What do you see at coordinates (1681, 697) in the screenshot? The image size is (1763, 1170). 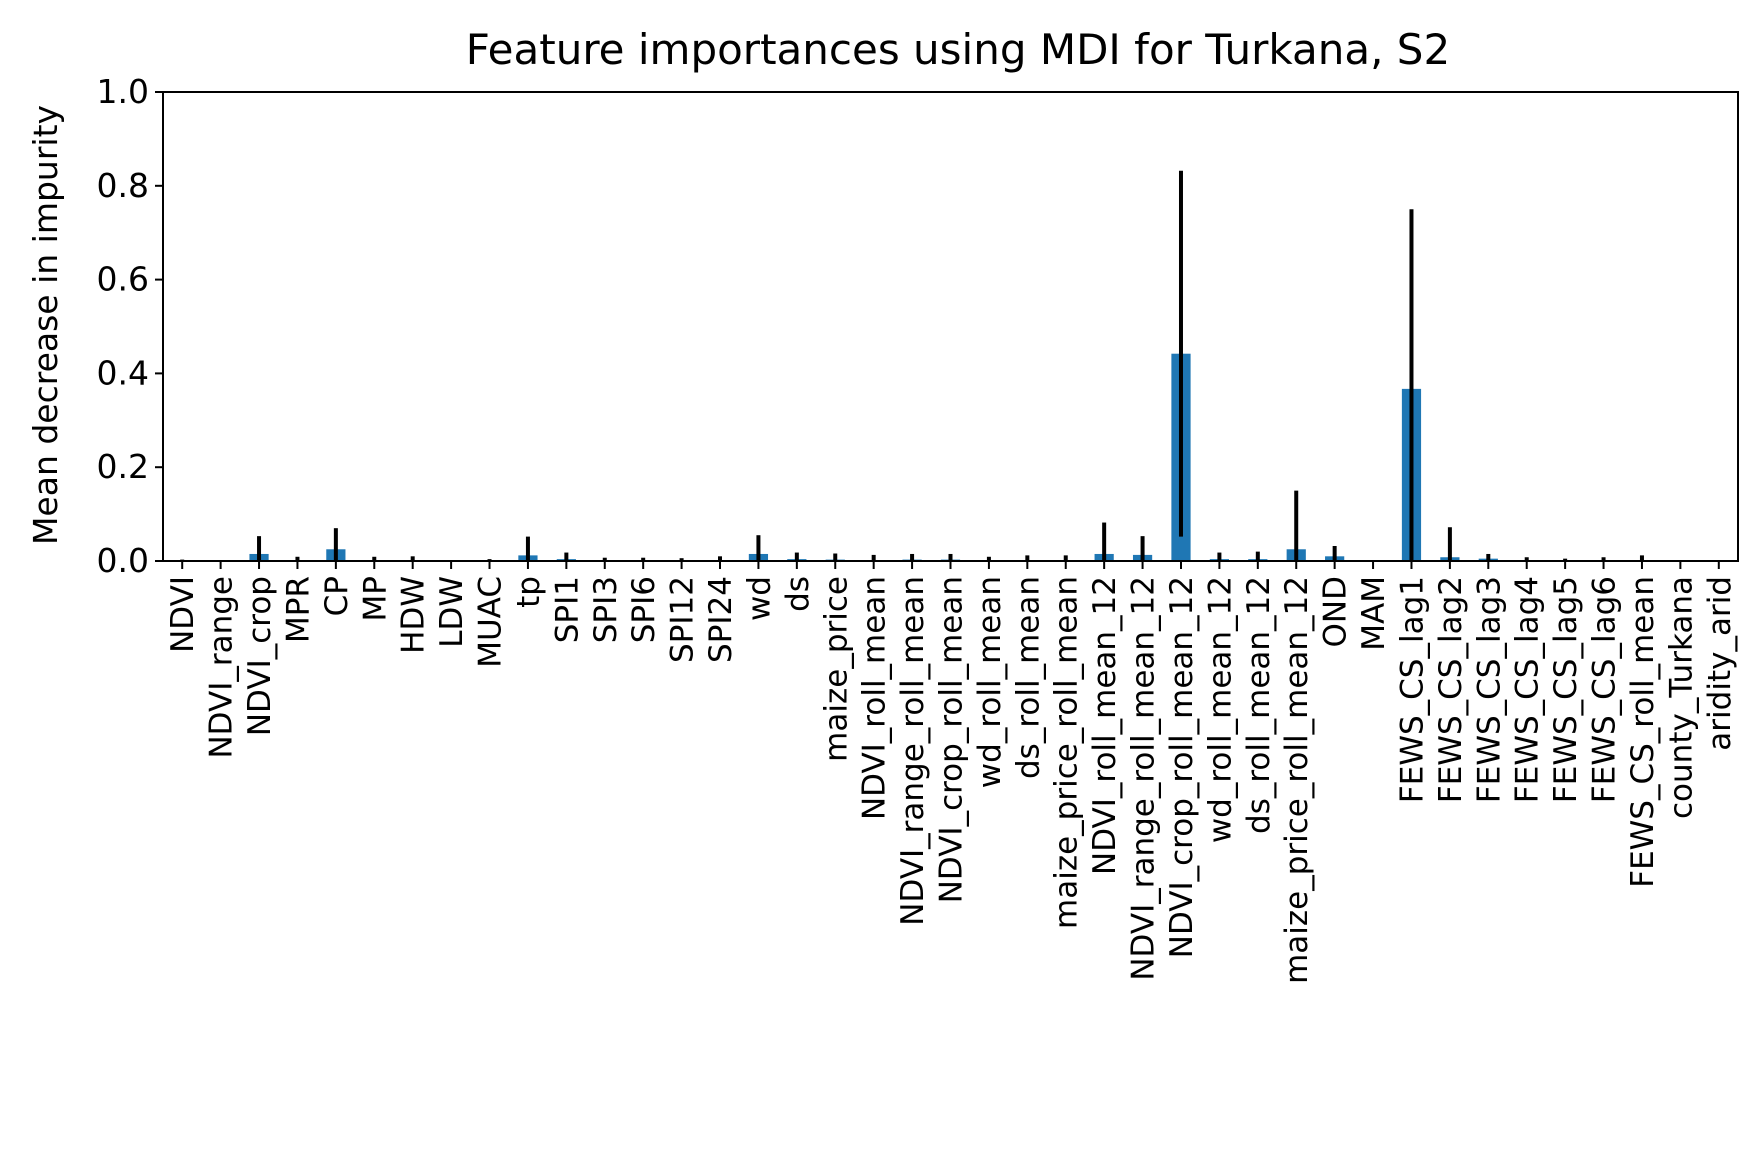 I see `x-tick-label: county_Turkana` at bounding box center [1681, 697].